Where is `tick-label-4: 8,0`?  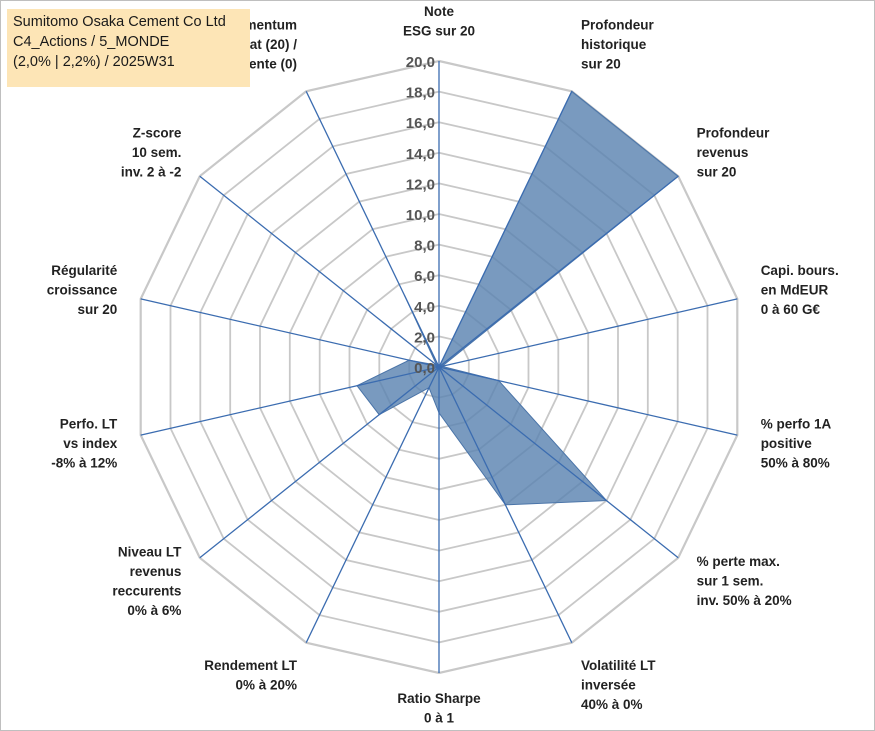 tick-label-4: 8,0 is located at coordinates (424, 246).